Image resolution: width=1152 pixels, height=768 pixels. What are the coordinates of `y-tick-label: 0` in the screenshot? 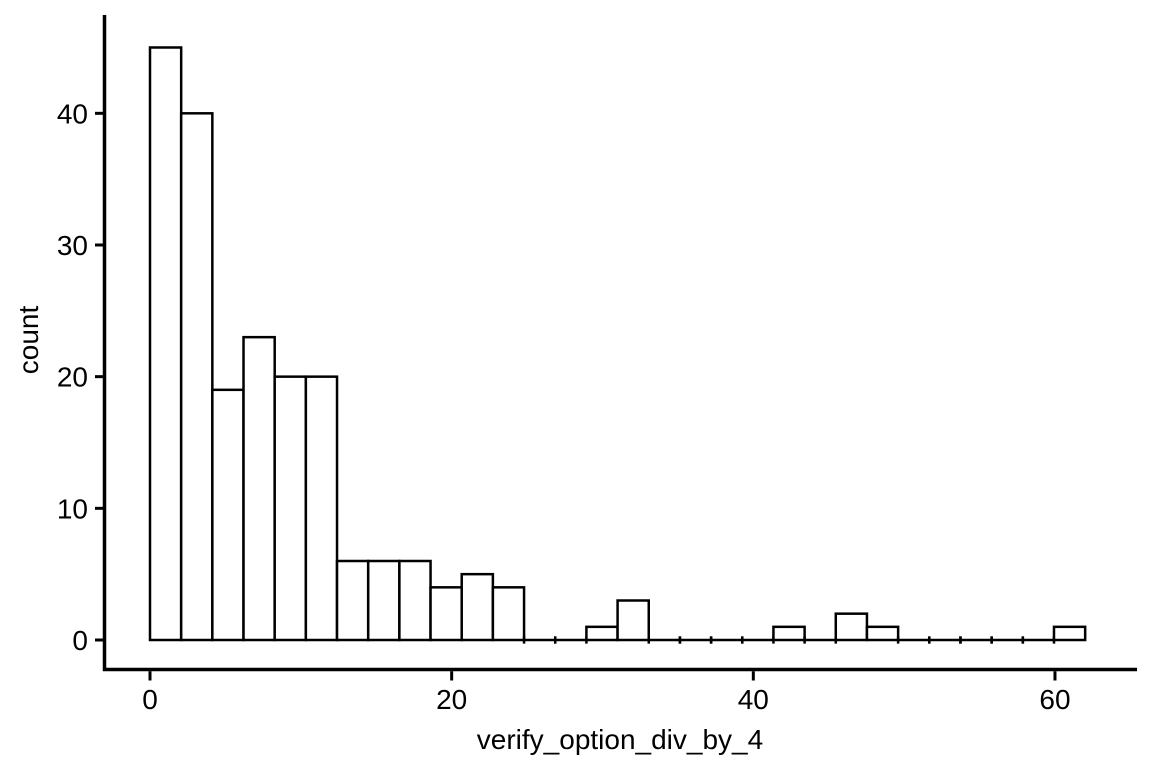 It's located at (80, 640).